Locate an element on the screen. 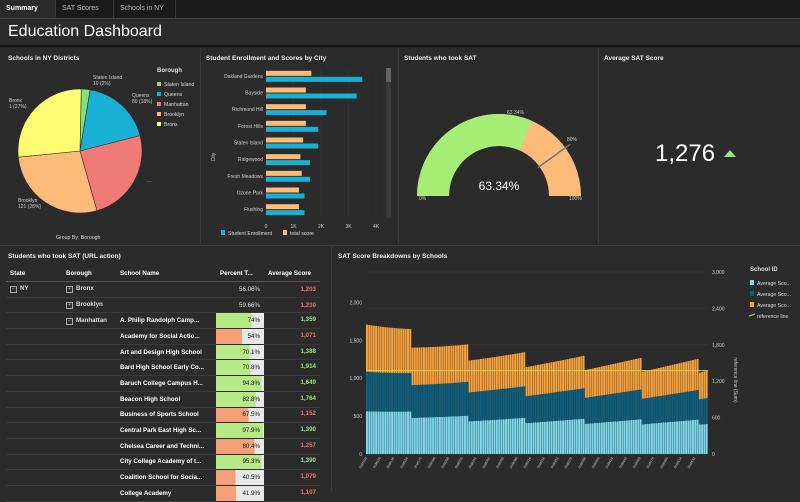  table-row: Baruch College Campus H... 94.3% 1,649 is located at coordinates (163, 383).